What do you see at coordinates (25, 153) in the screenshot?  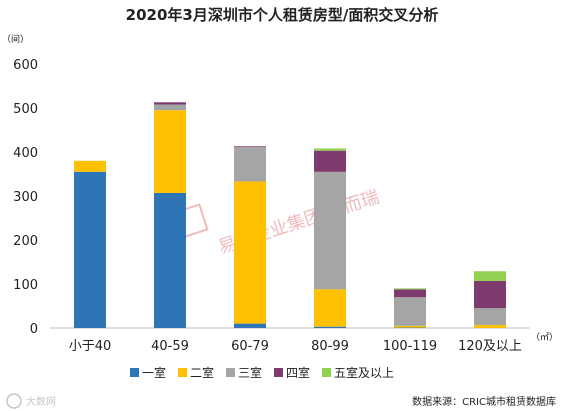 I see `y-tick-label: 400` at bounding box center [25, 153].